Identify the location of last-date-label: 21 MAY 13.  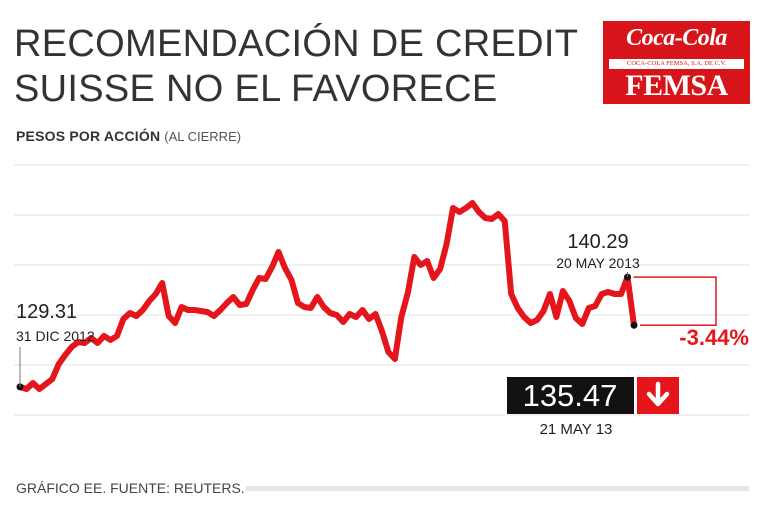
(576, 429).